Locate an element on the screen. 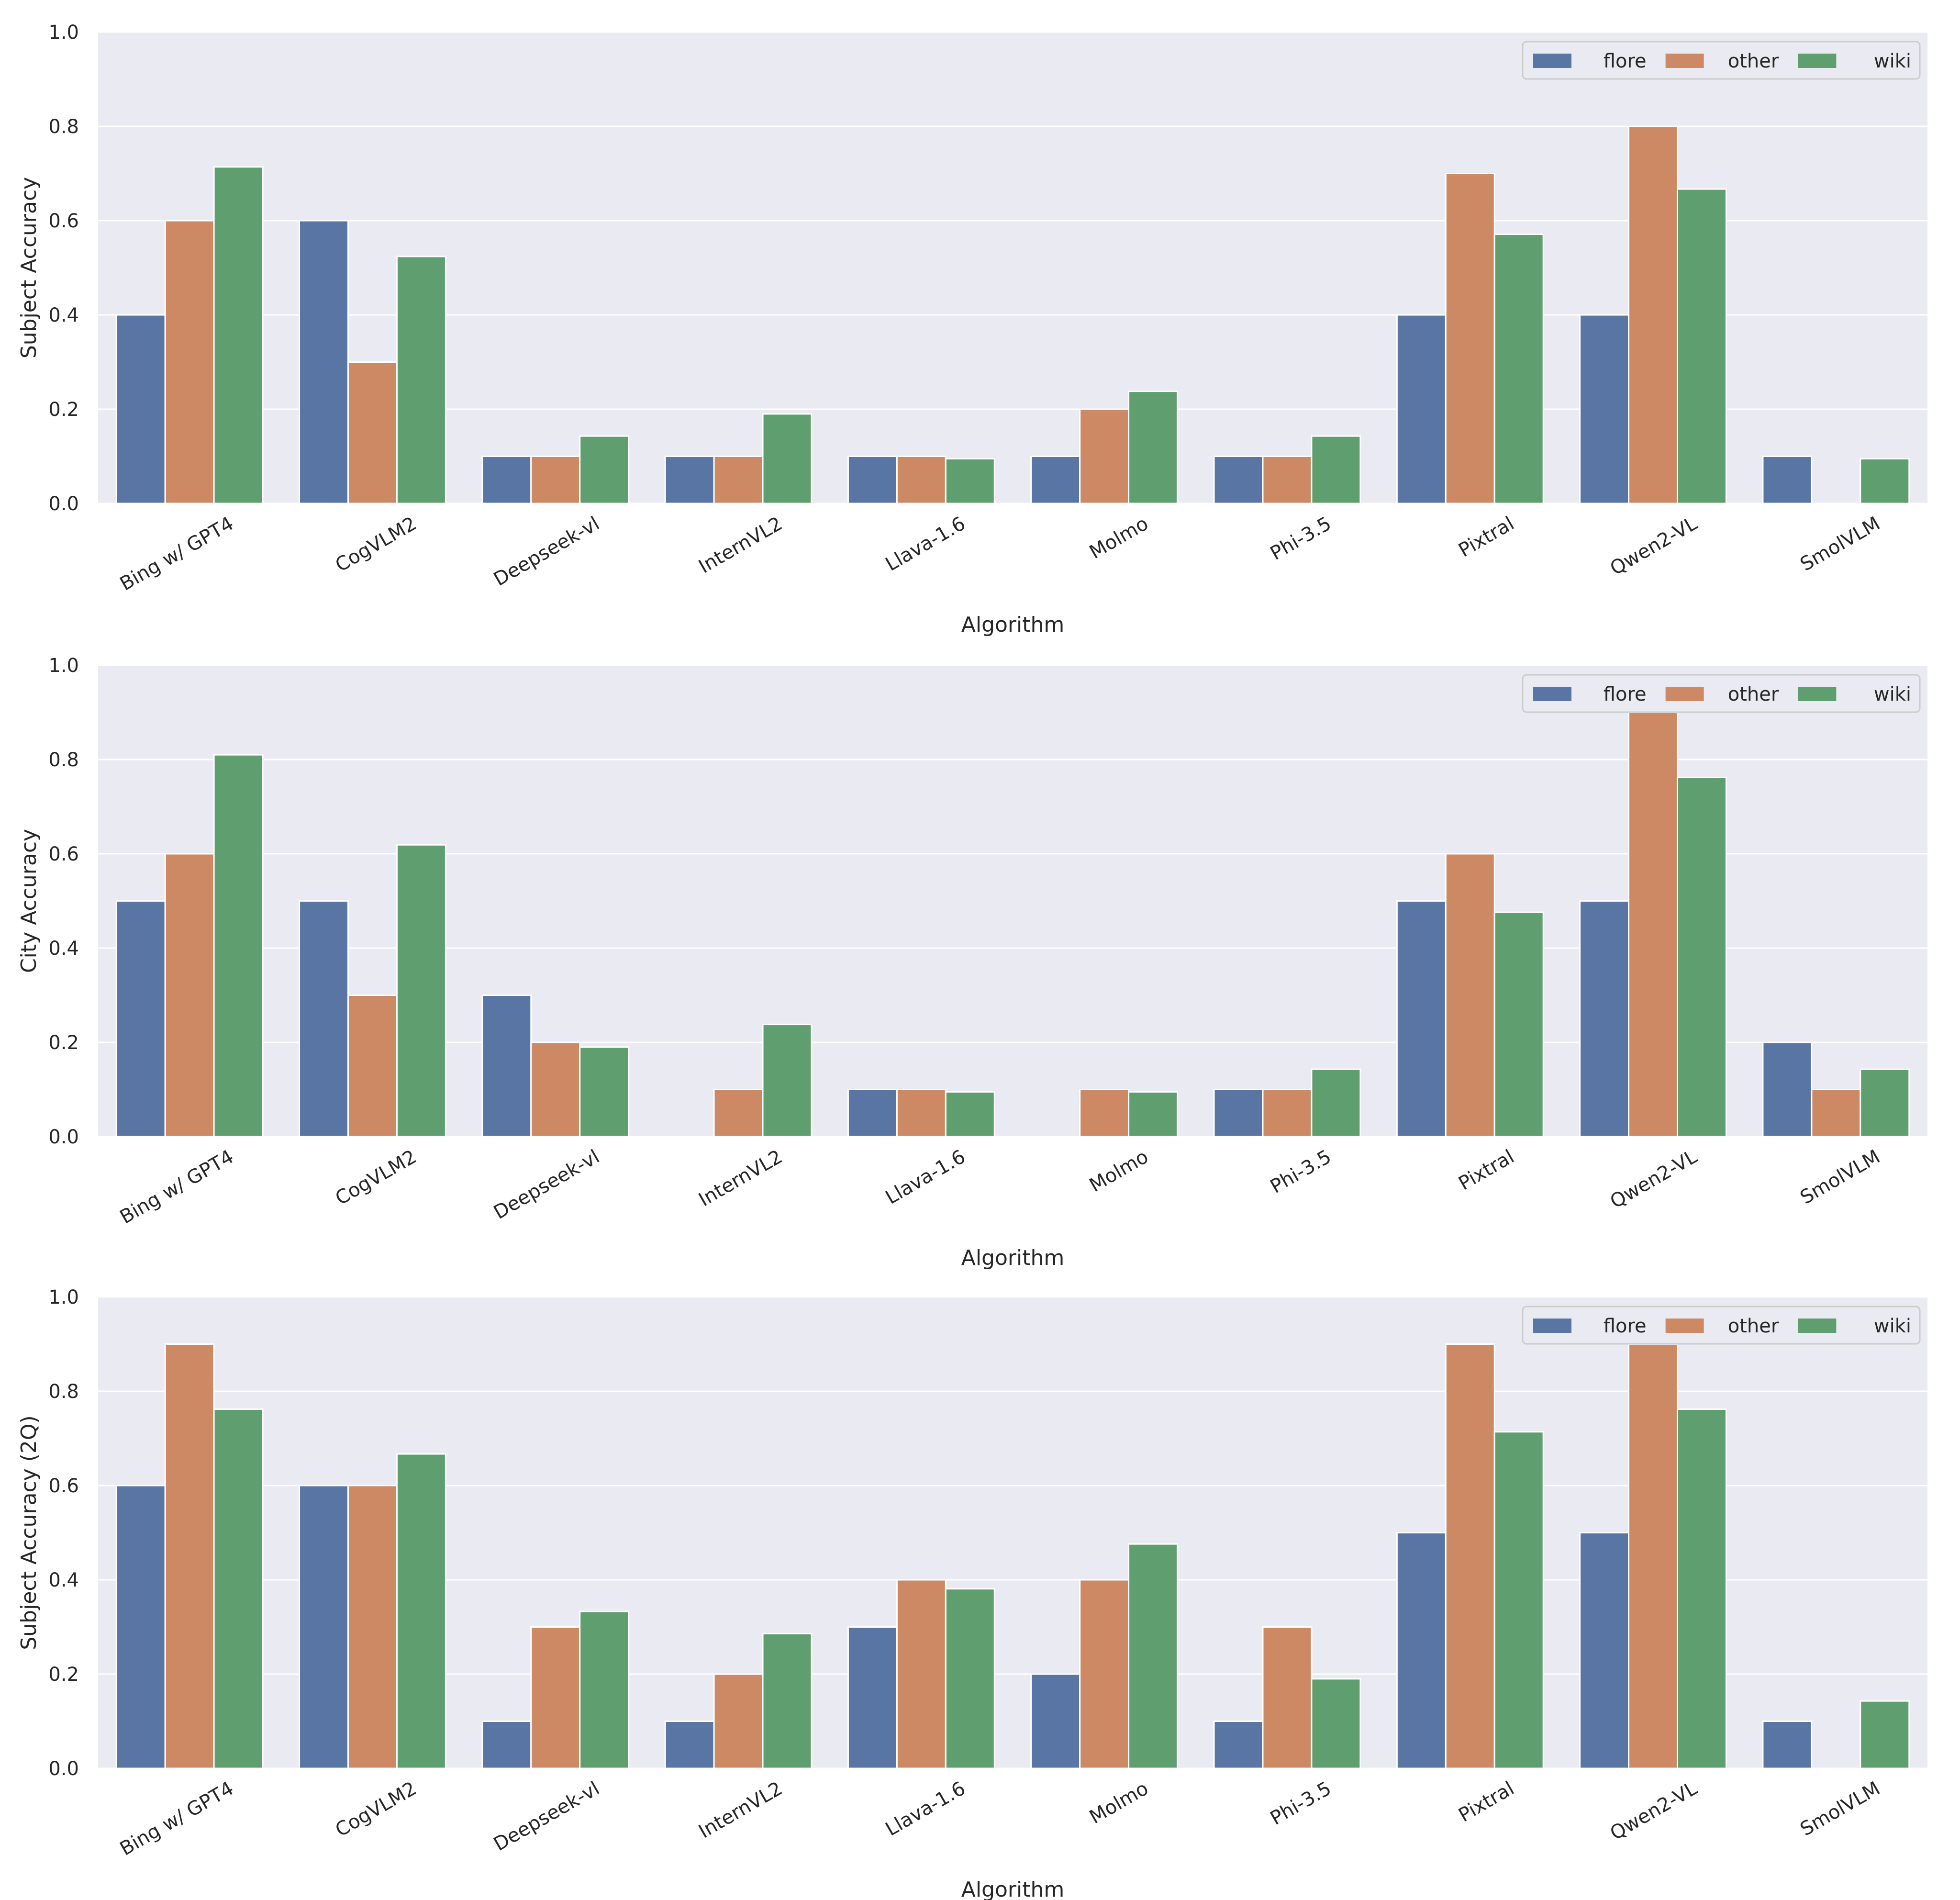  legend-frame is located at coordinates (1722, 693).